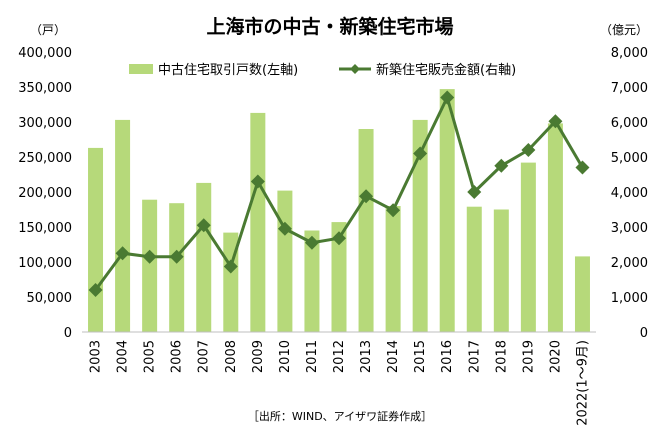  I want to click on x-tick-label: 2003, so click(96, 356).